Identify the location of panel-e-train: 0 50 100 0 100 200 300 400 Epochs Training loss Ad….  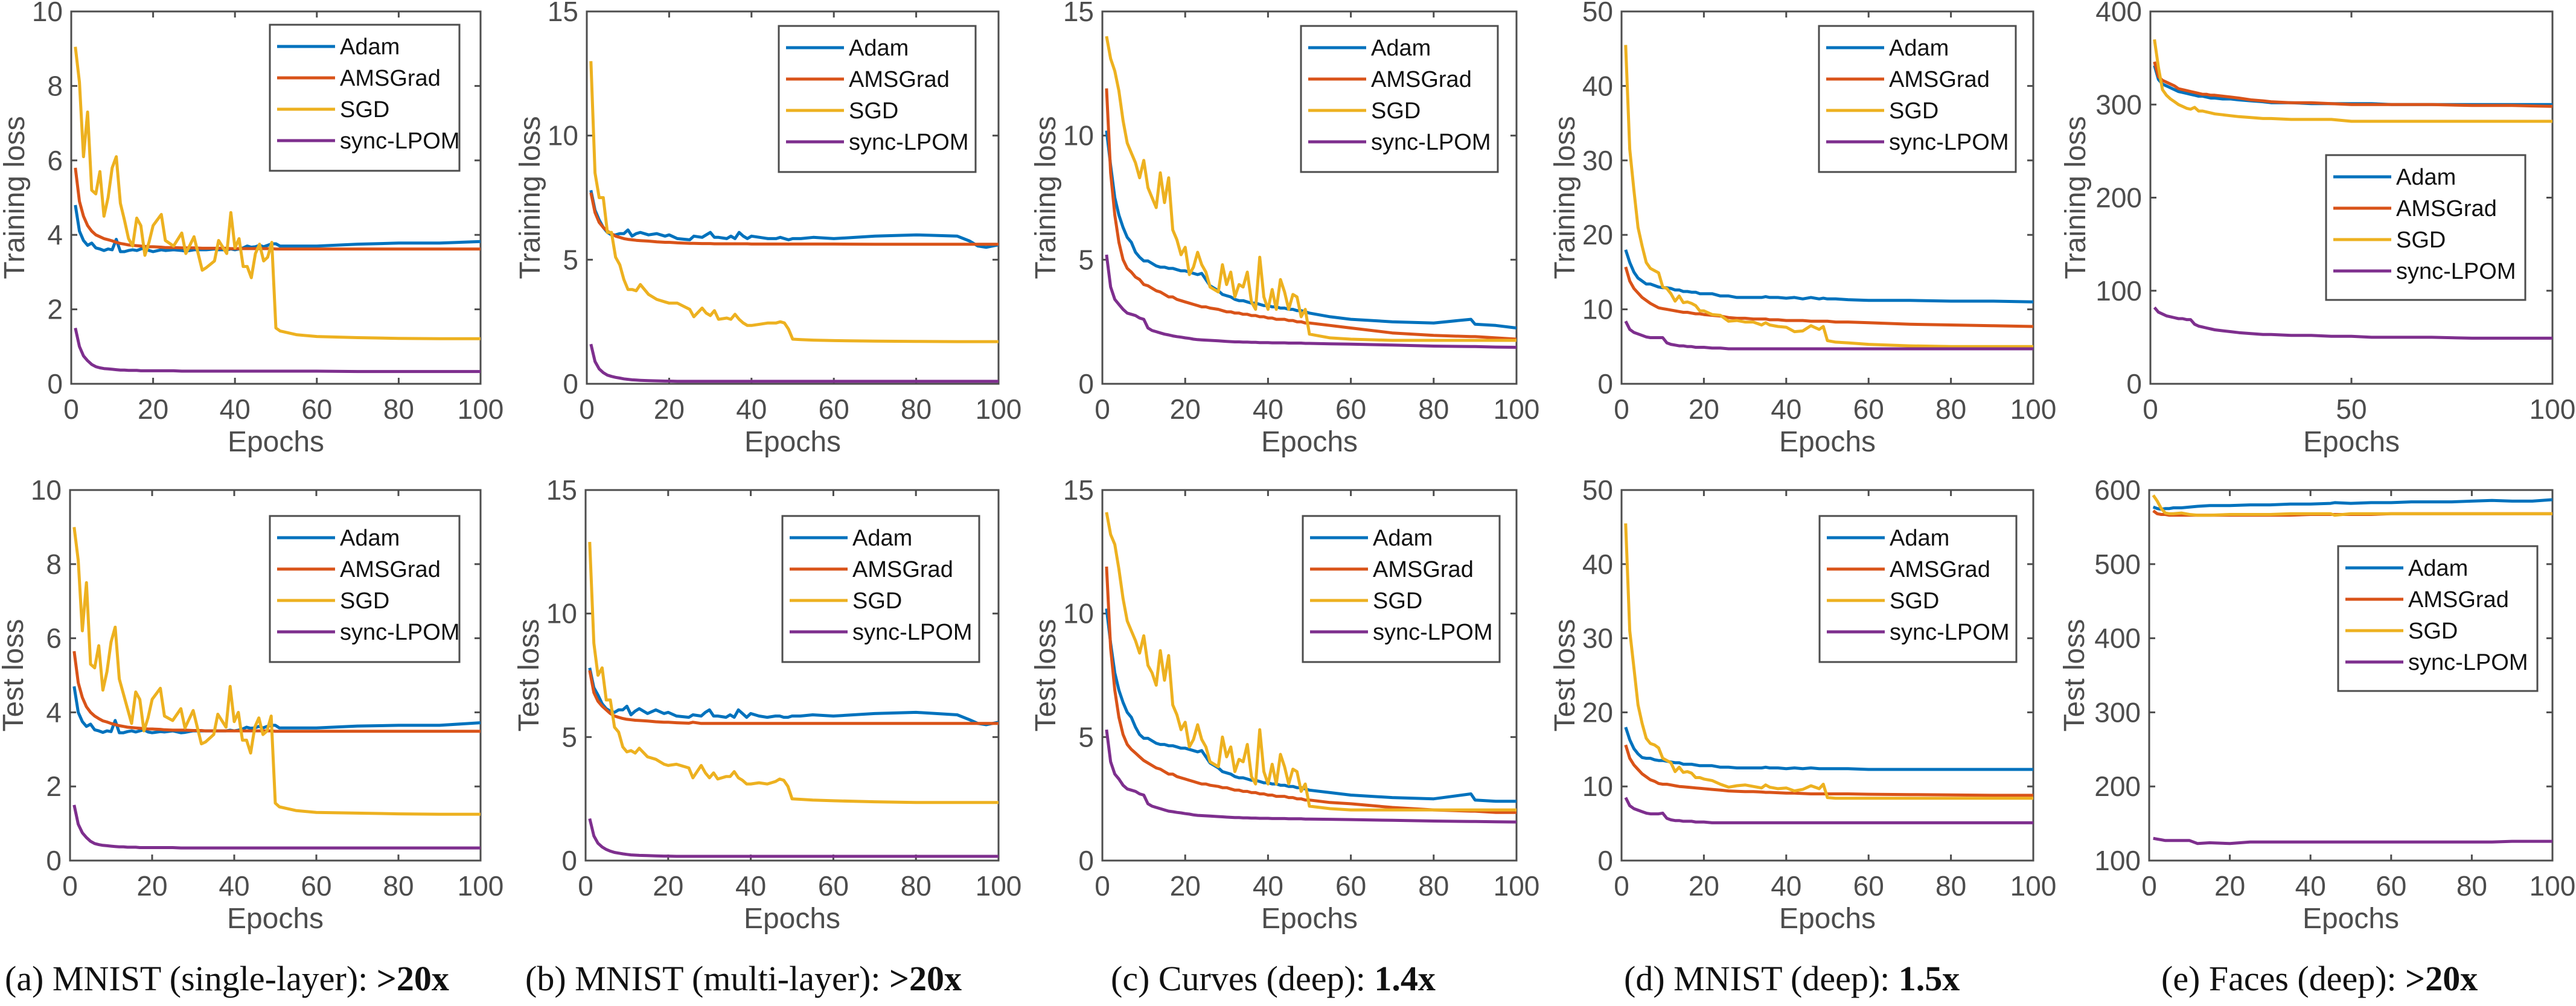
(2317, 229).